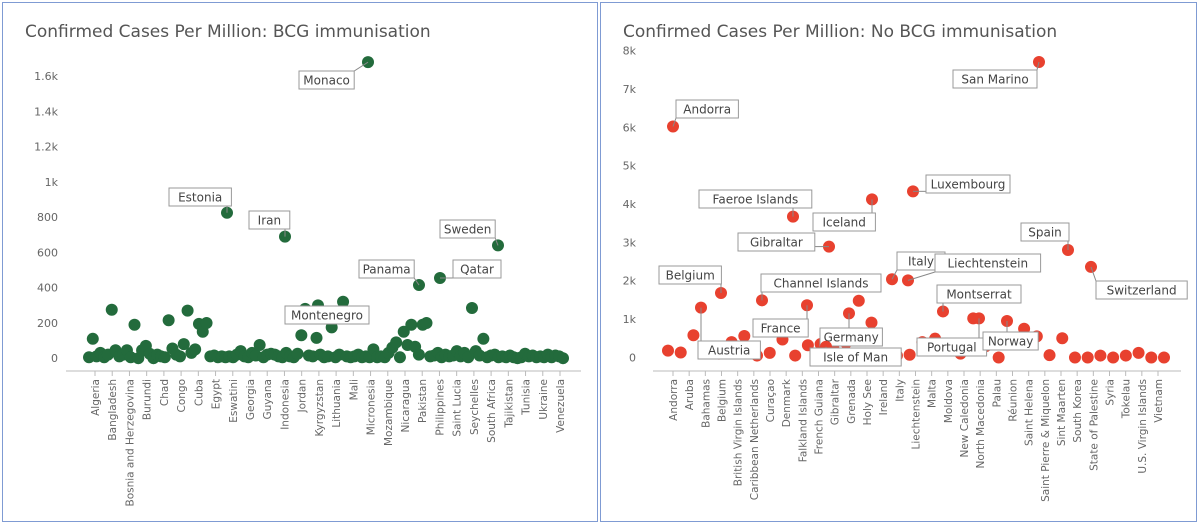 The image size is (1200, 528). Describe the element at coordinates (423, 401) in the screenshot. I see `x-tick-label: Pakistan` at that location.